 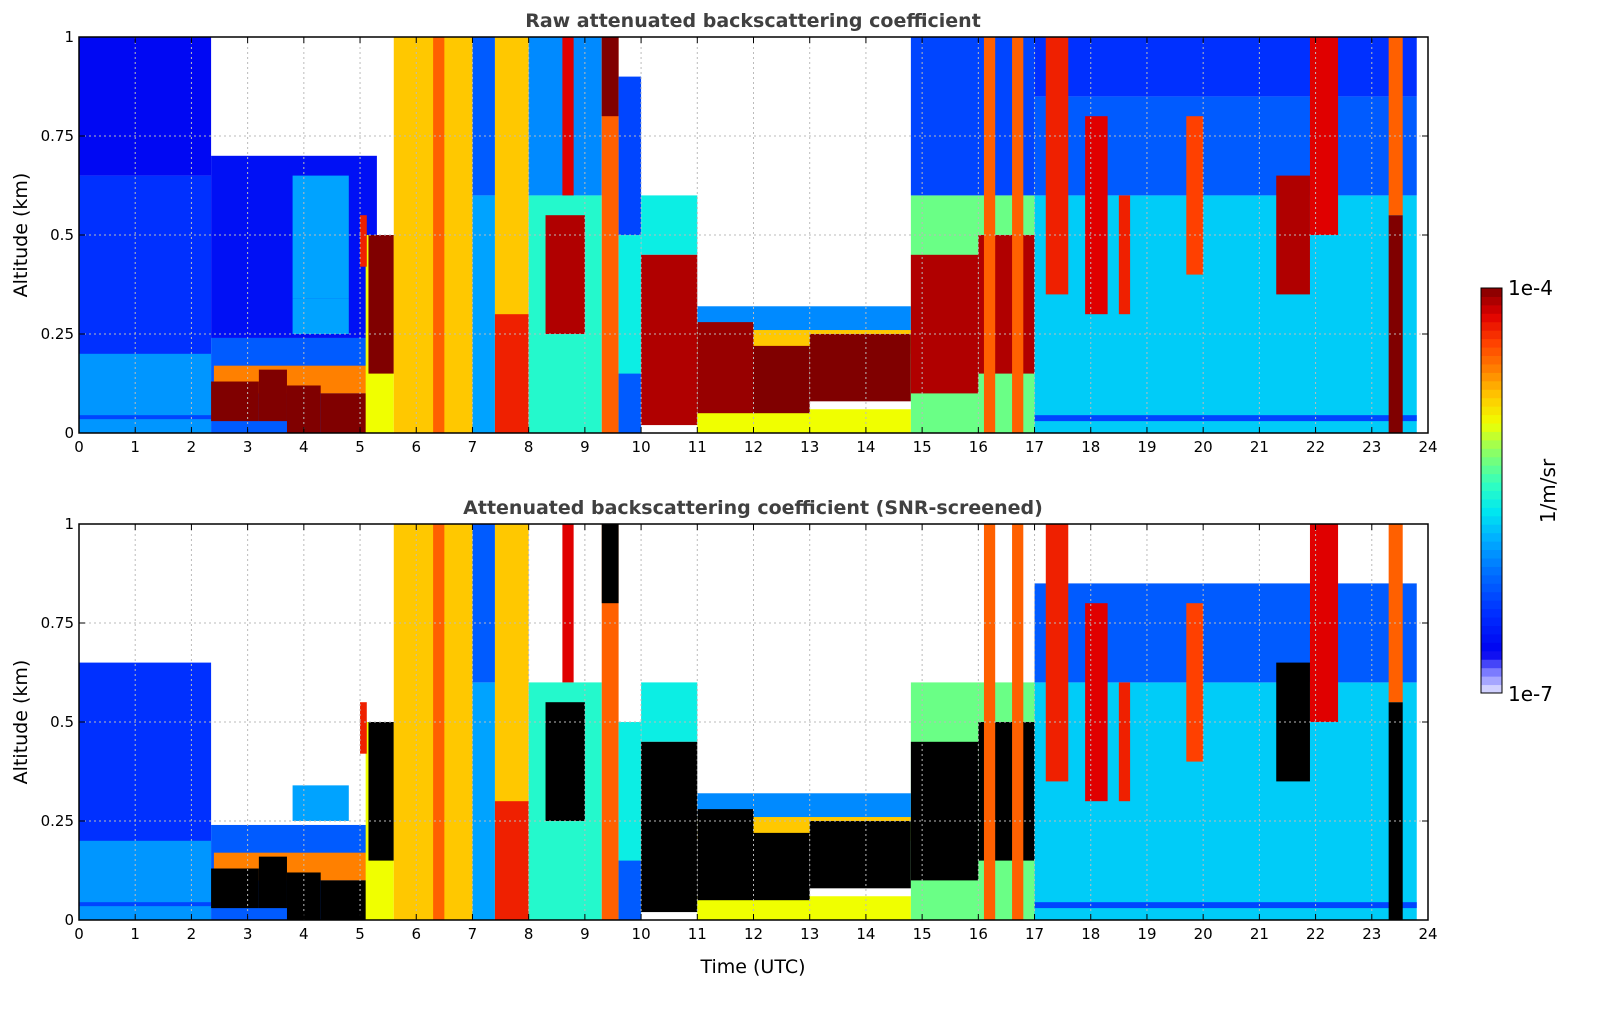 What do you see at coordinates (697, 934) in the screenshot?
I see `x-tick-label: 11` at bounding box center [697, 934].